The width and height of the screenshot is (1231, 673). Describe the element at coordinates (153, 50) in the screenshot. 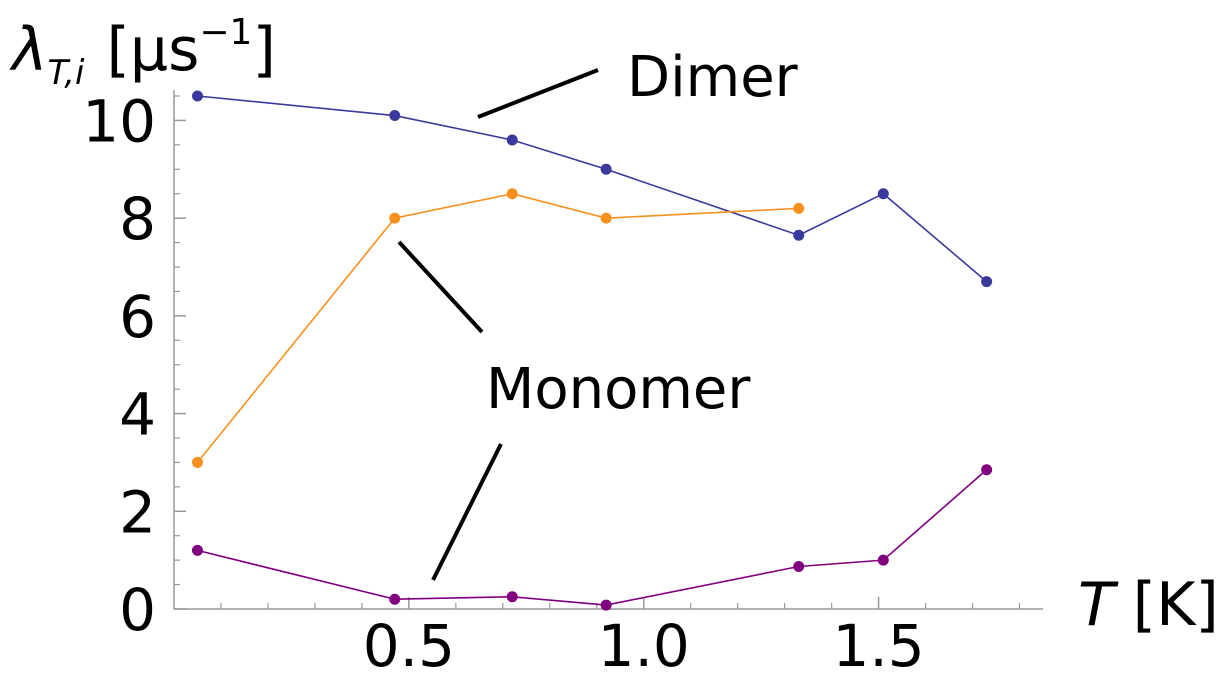

I see `y-axis-unit-open: [μs` at that location.